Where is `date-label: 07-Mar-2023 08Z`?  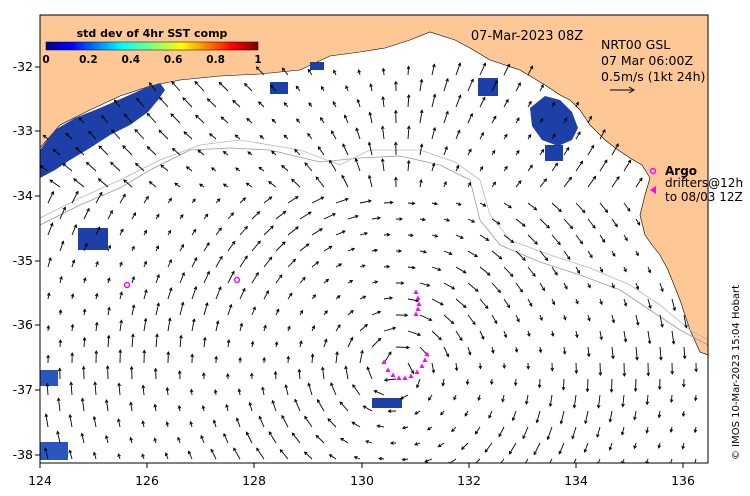
date-label: 07-Mar-2023 08Z is located at coordinates (527, 36).